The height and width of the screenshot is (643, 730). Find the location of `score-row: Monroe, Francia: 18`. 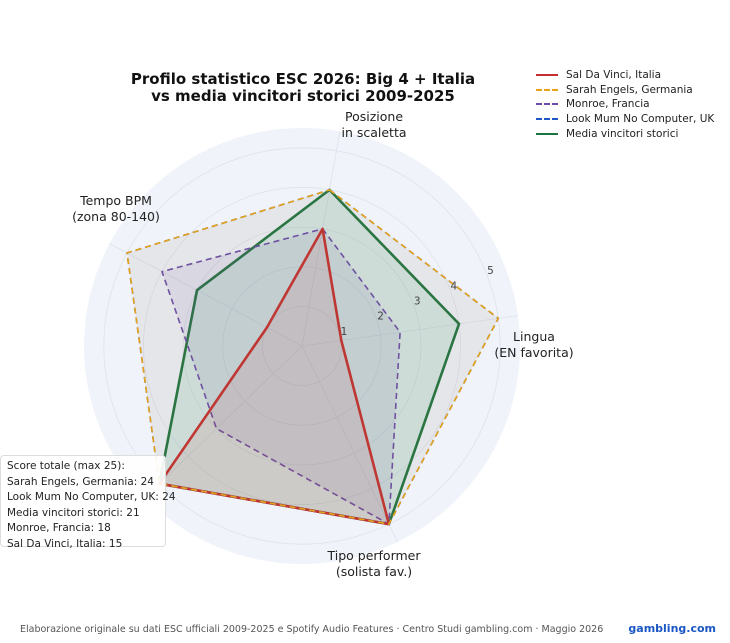

score-row: Monroe, Francia: 18 is located at coordinates (59, 528).